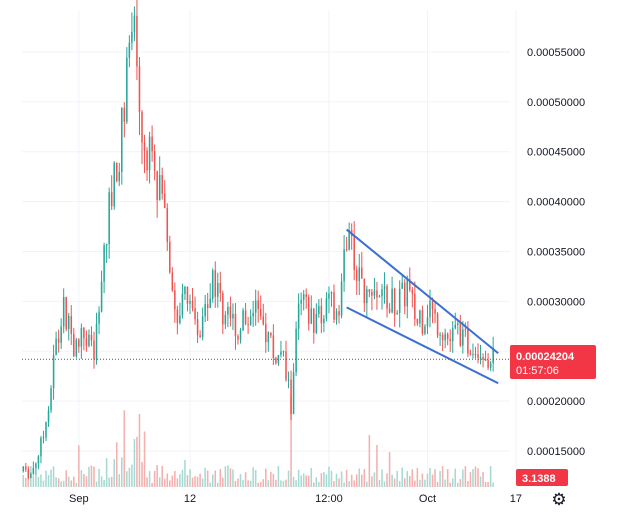 Image resolution: width=619 pixels, height=516 pixels. Describe the element at coordinates (556, 203) in the screenshot. I see `y-tick-label: 0.00040000` at that location.